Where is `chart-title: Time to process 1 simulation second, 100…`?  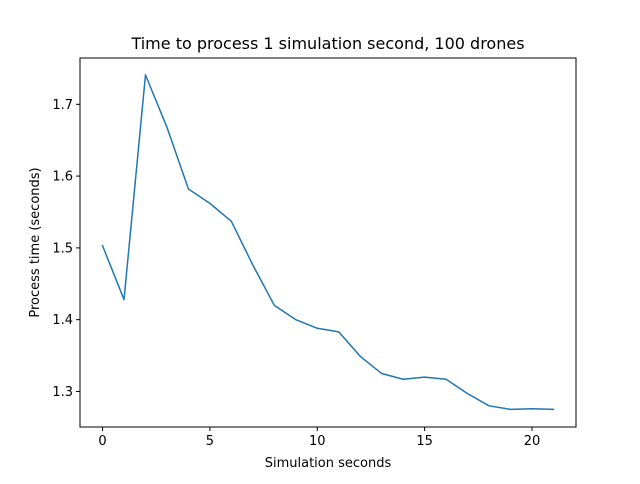
chart-title: Time to process 1 simulation second, 100… is located at coordinates (327, 43).